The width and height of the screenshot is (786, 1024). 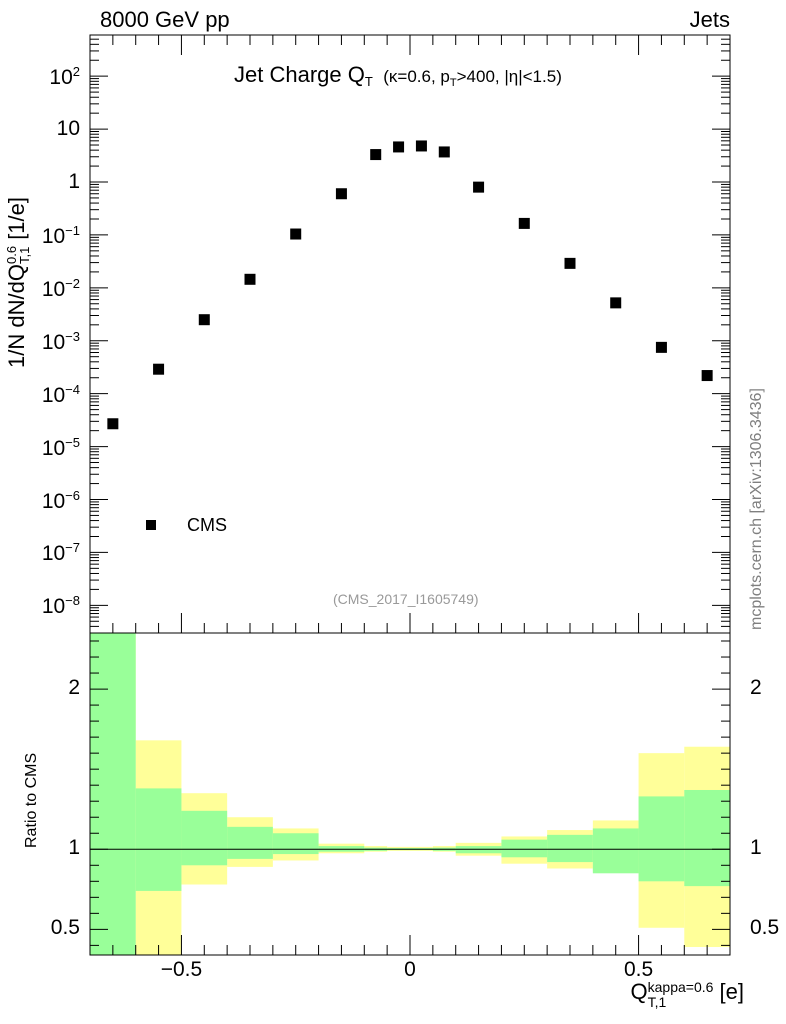 I want to click on ratio-y-axis-label: Ratio to CMS, so click(x=31, y=800).